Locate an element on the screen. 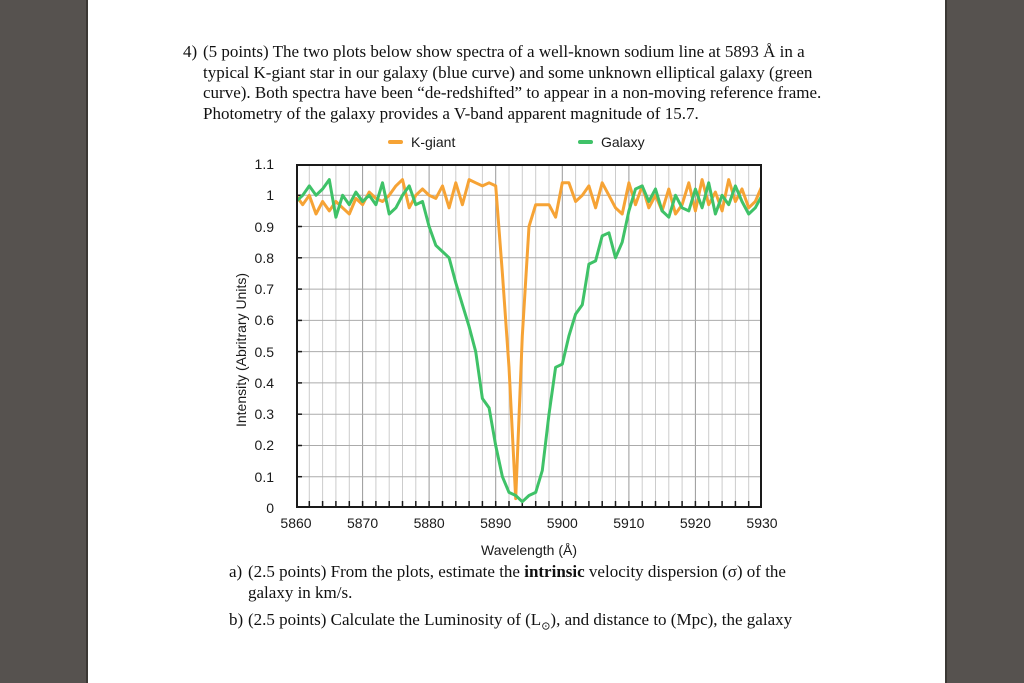  viewer-left-margin is located at coordinates (44, 341).